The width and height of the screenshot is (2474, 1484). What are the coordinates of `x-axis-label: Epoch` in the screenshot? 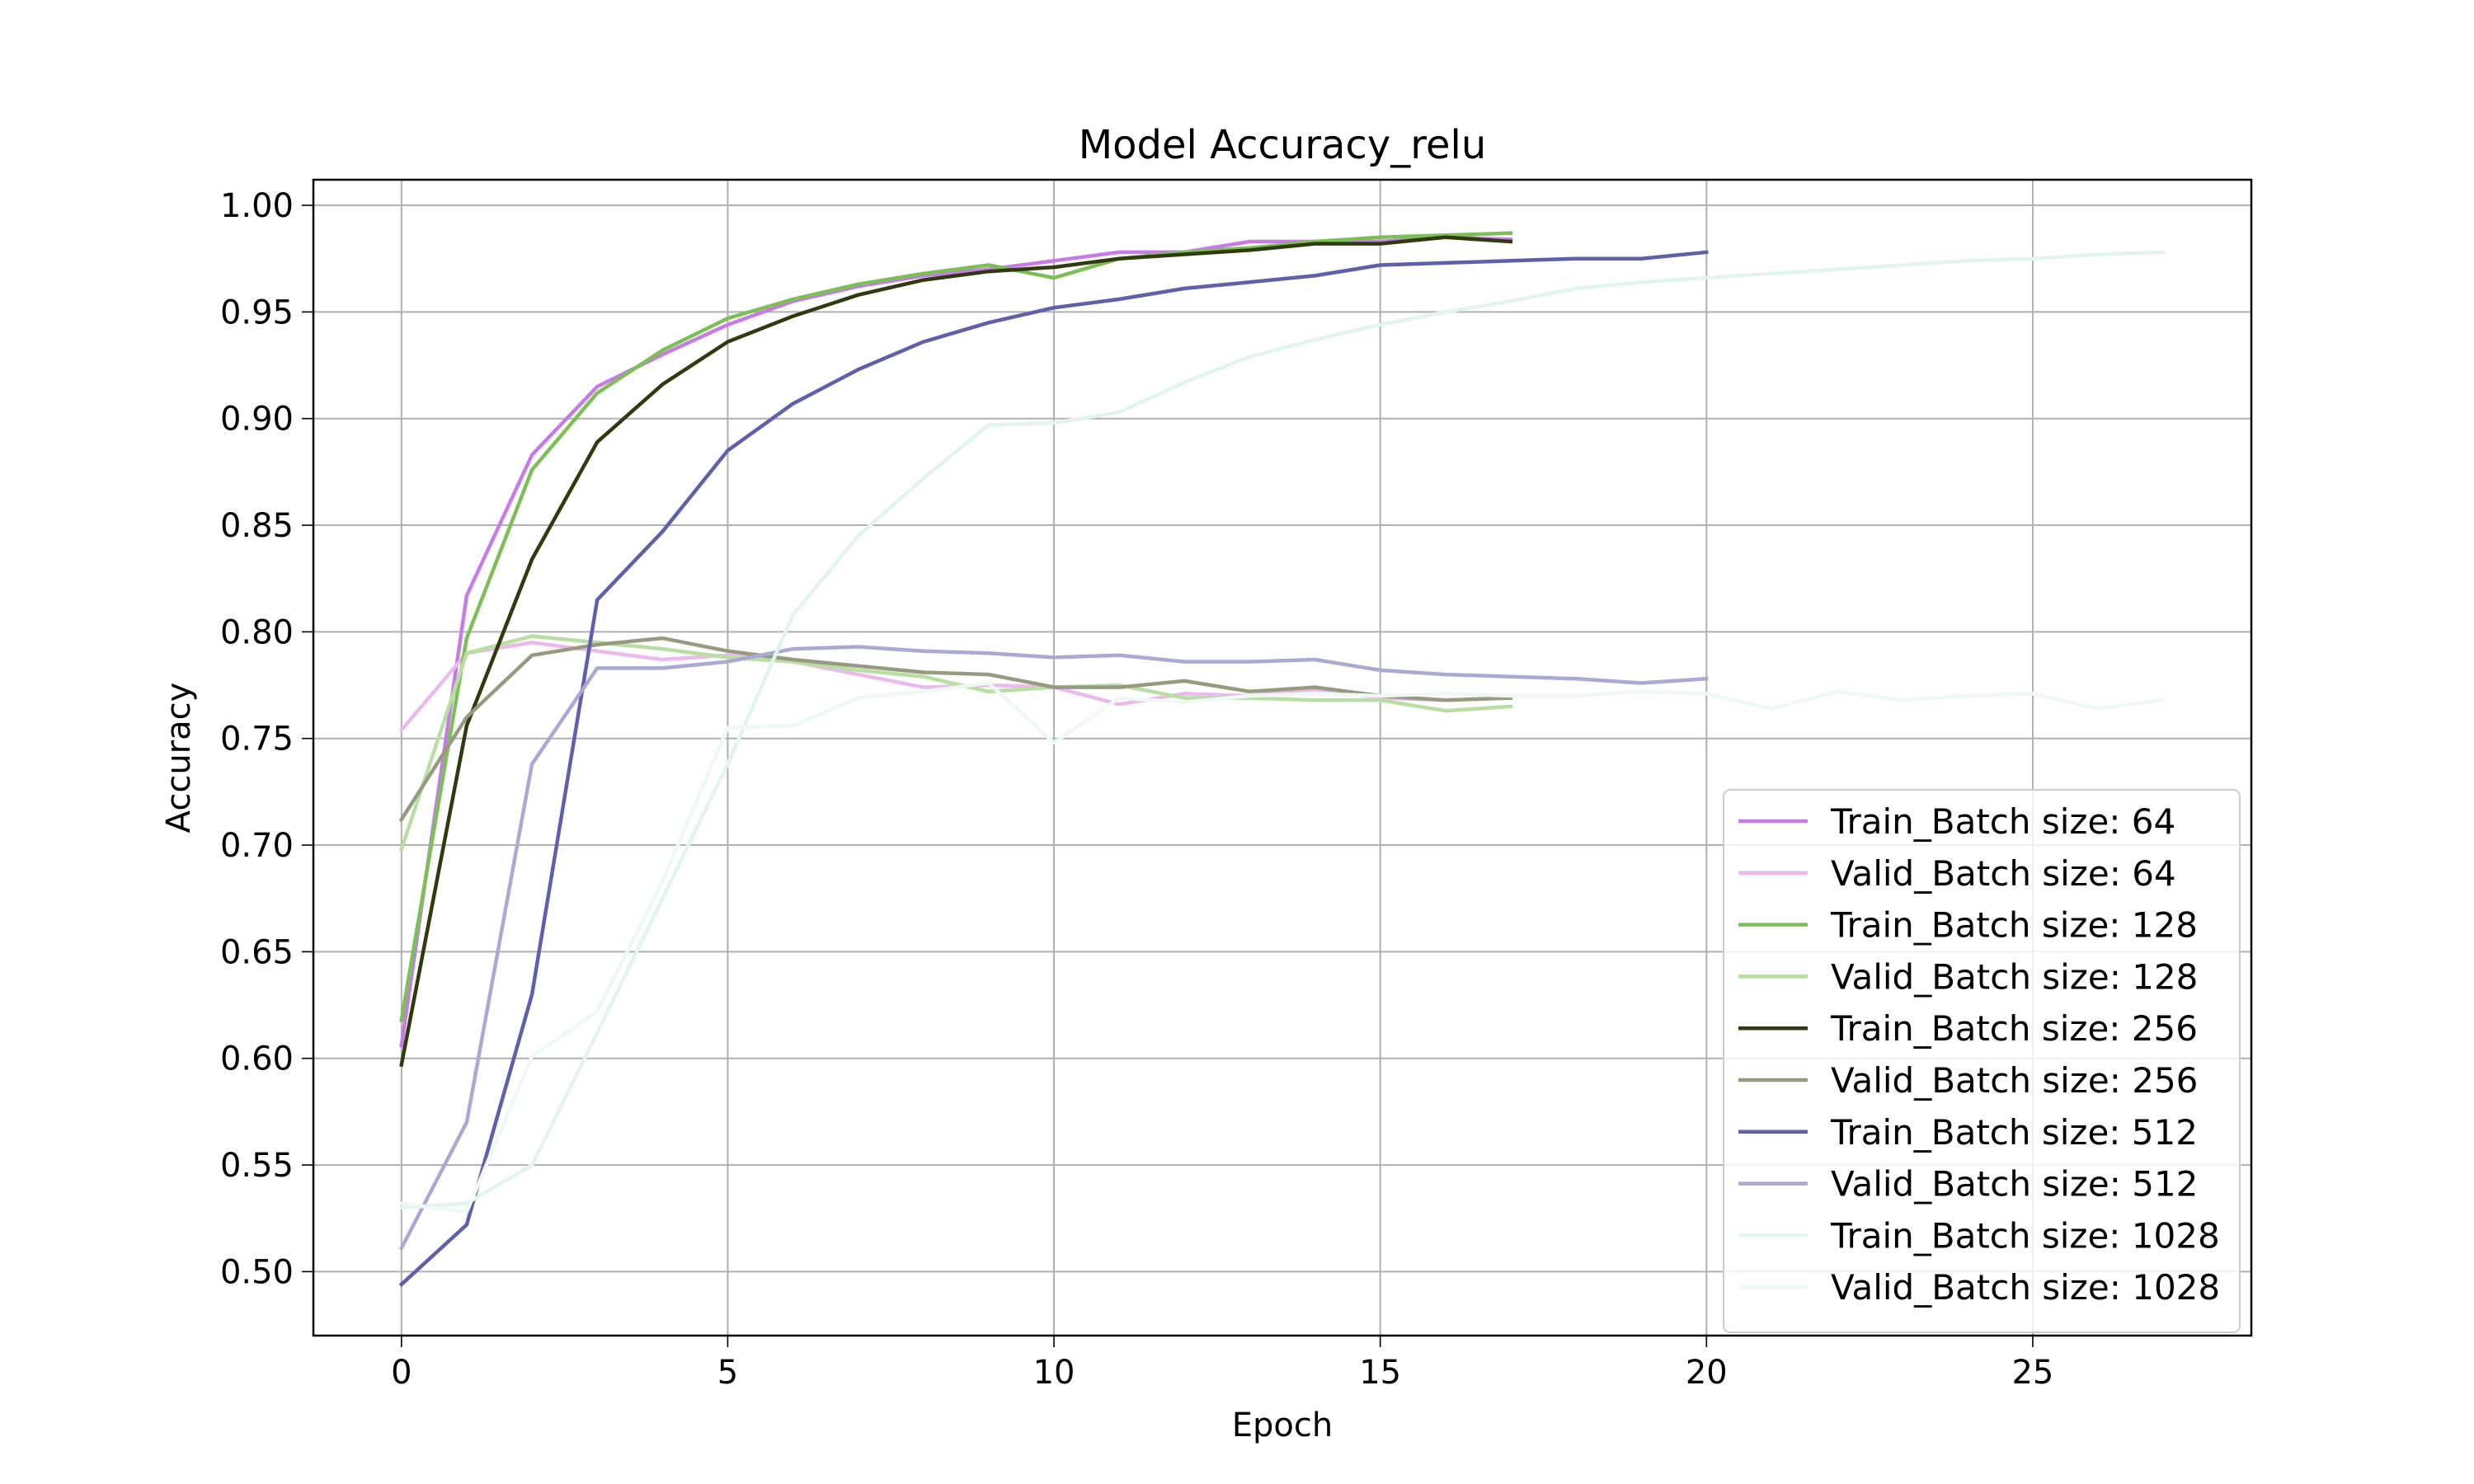 It's located at (1282, 1425).